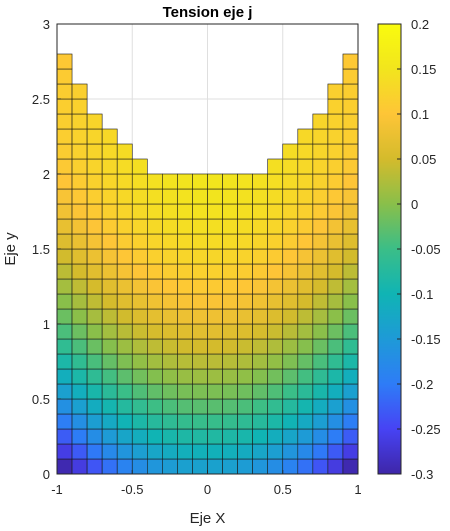 The height and width of the screenshot is (531, 450). I want to click on colorbar-tick-label: 0.2, so click(420, 24).